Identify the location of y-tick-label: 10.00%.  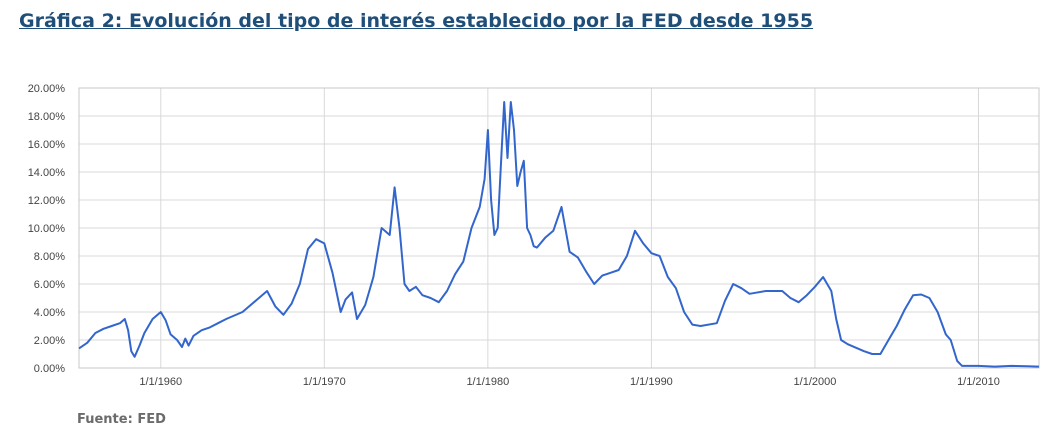
(47, 229).